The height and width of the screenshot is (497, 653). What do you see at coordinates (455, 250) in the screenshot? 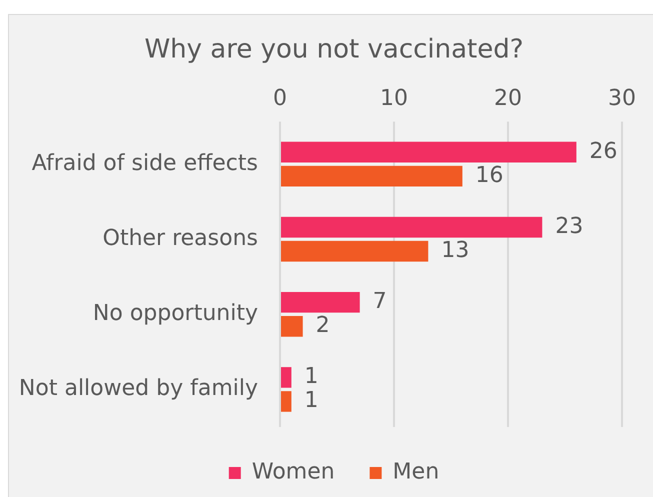
I see `data-label: 13` at bounding box center [455, 250].